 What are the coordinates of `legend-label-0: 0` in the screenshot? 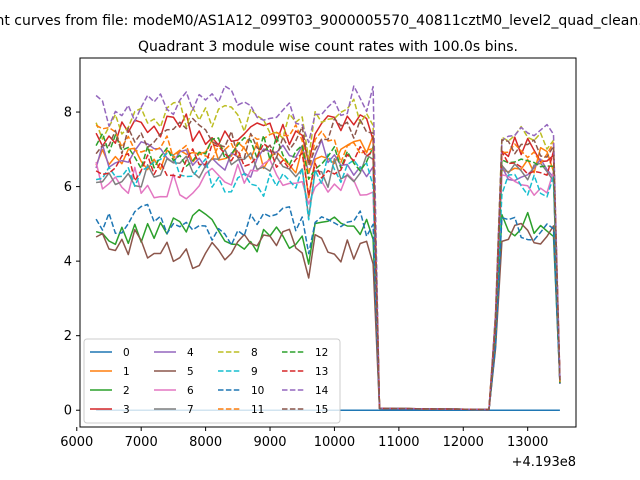 It's located at (126, 353).